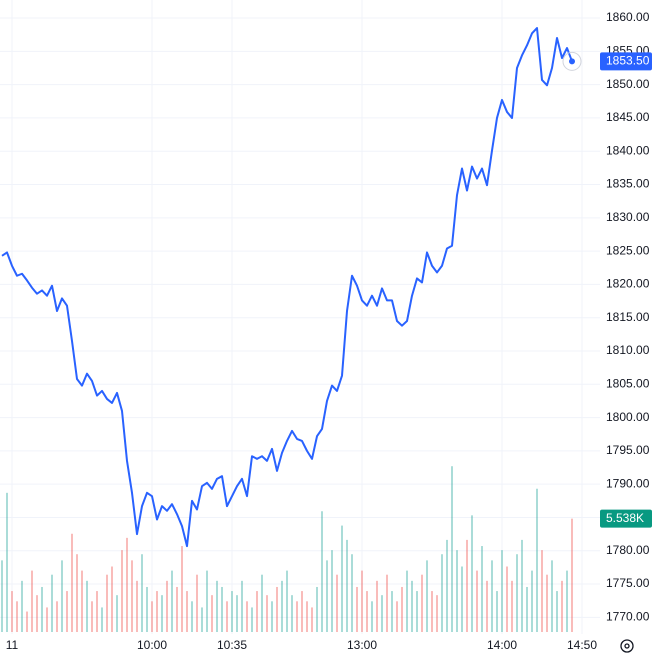 The image size is (658, 657). I want to click on y-tick-label: 1820.00, so click(628, 284).